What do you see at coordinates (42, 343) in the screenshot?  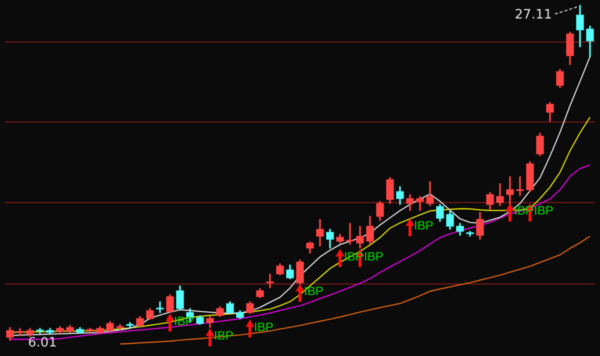 I see `annotation: 6.01` at bounding box center [42, 343].